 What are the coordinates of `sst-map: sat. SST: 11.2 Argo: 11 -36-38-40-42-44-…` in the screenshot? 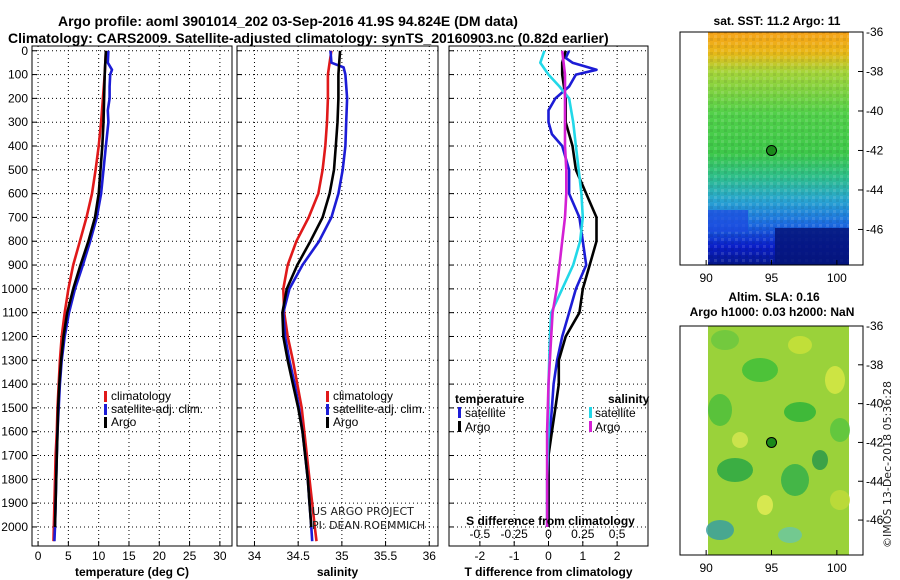 It's located at (781, 149).